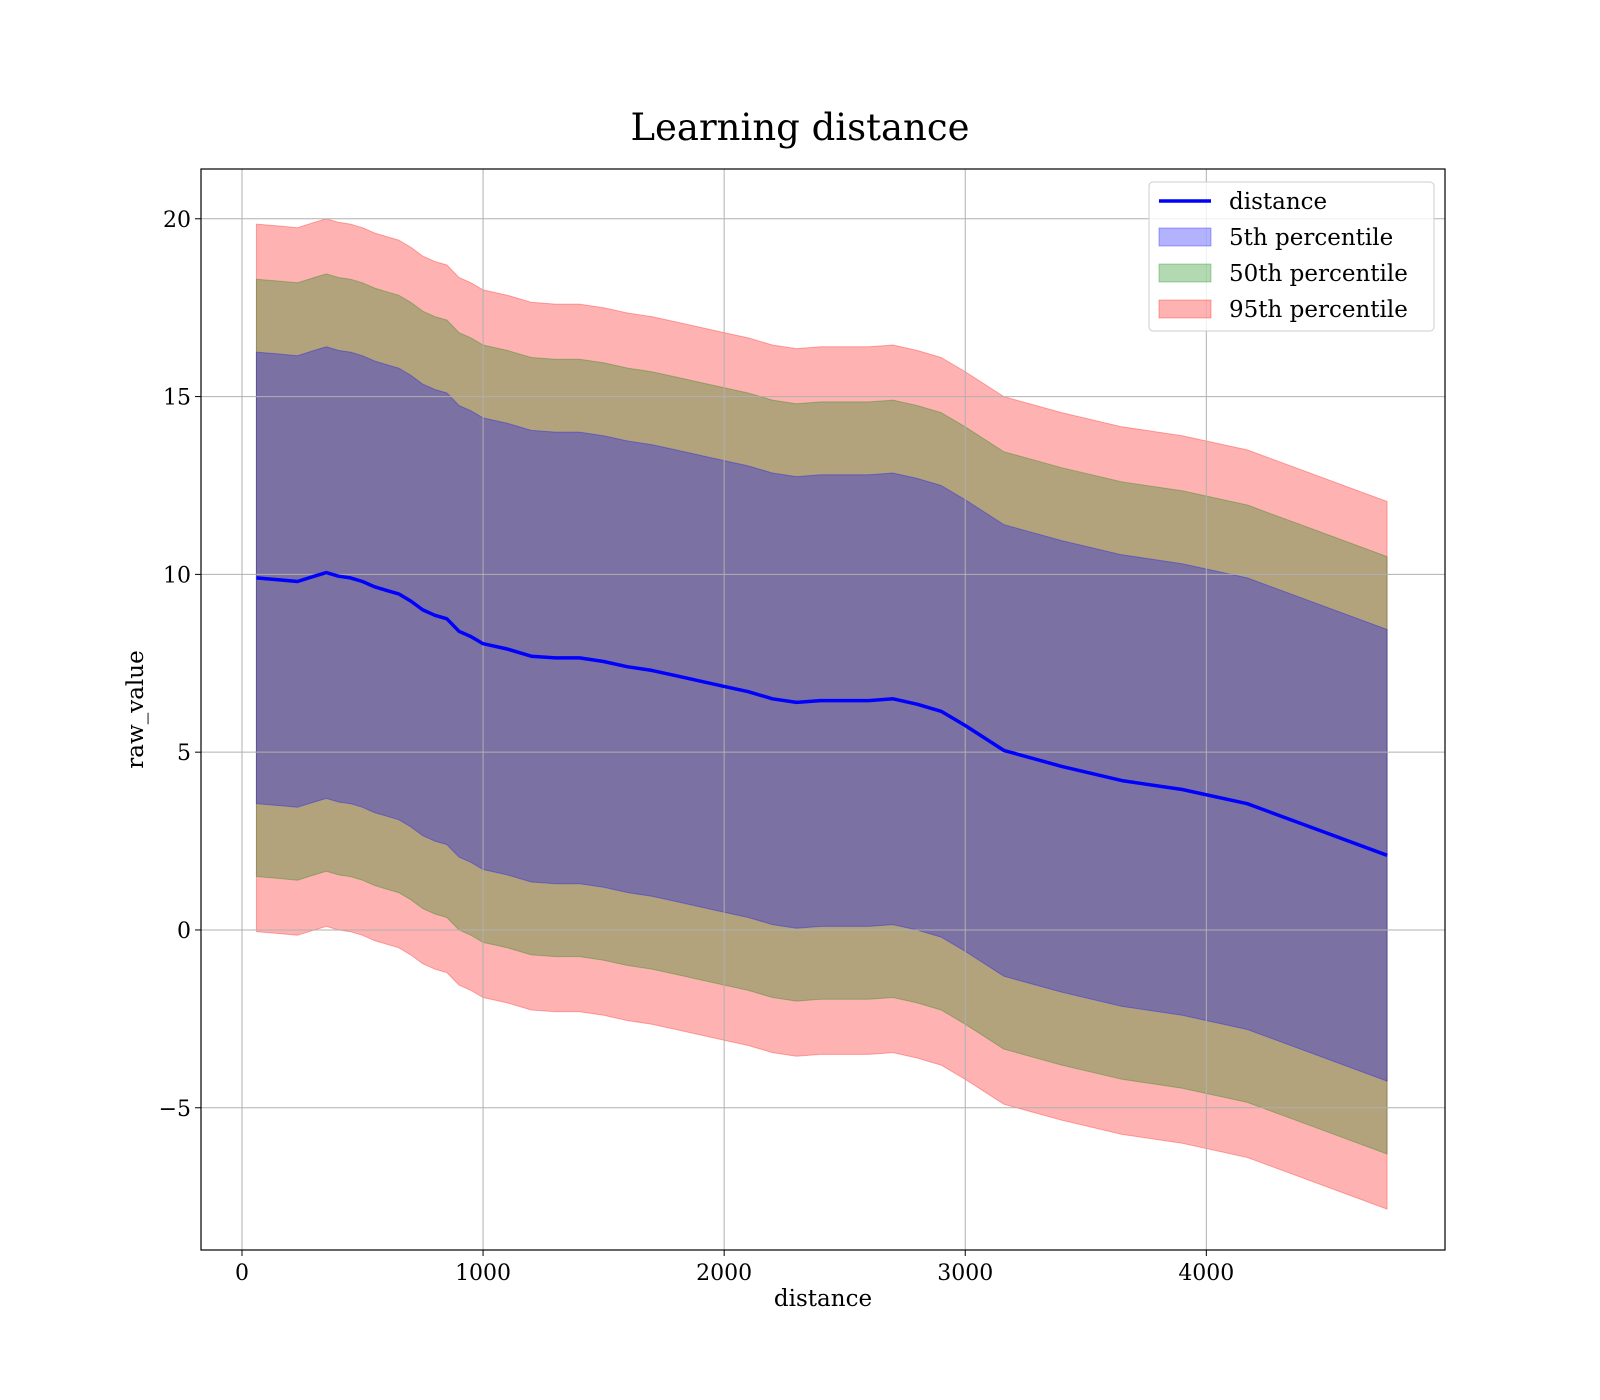 The width and height of the screenshot is (1600, 1400). I want to click on y-tick-label: −5, so click(175, 1109).